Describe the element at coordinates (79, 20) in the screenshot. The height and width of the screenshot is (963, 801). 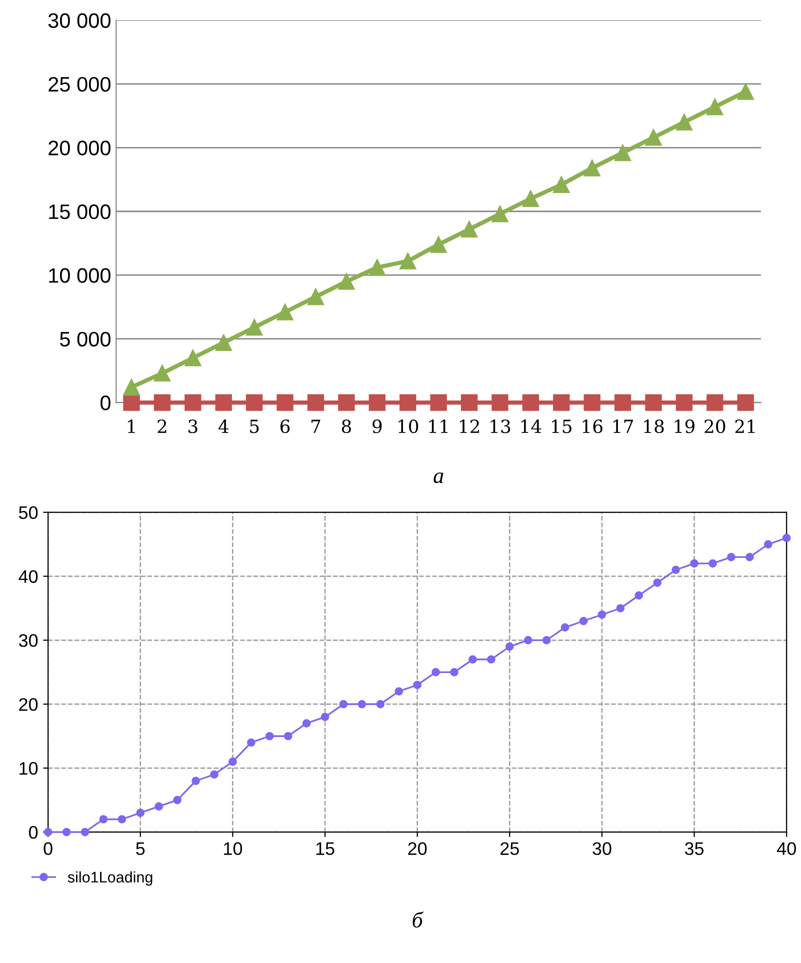
I see `y-tick-label: 30 000` at that location.